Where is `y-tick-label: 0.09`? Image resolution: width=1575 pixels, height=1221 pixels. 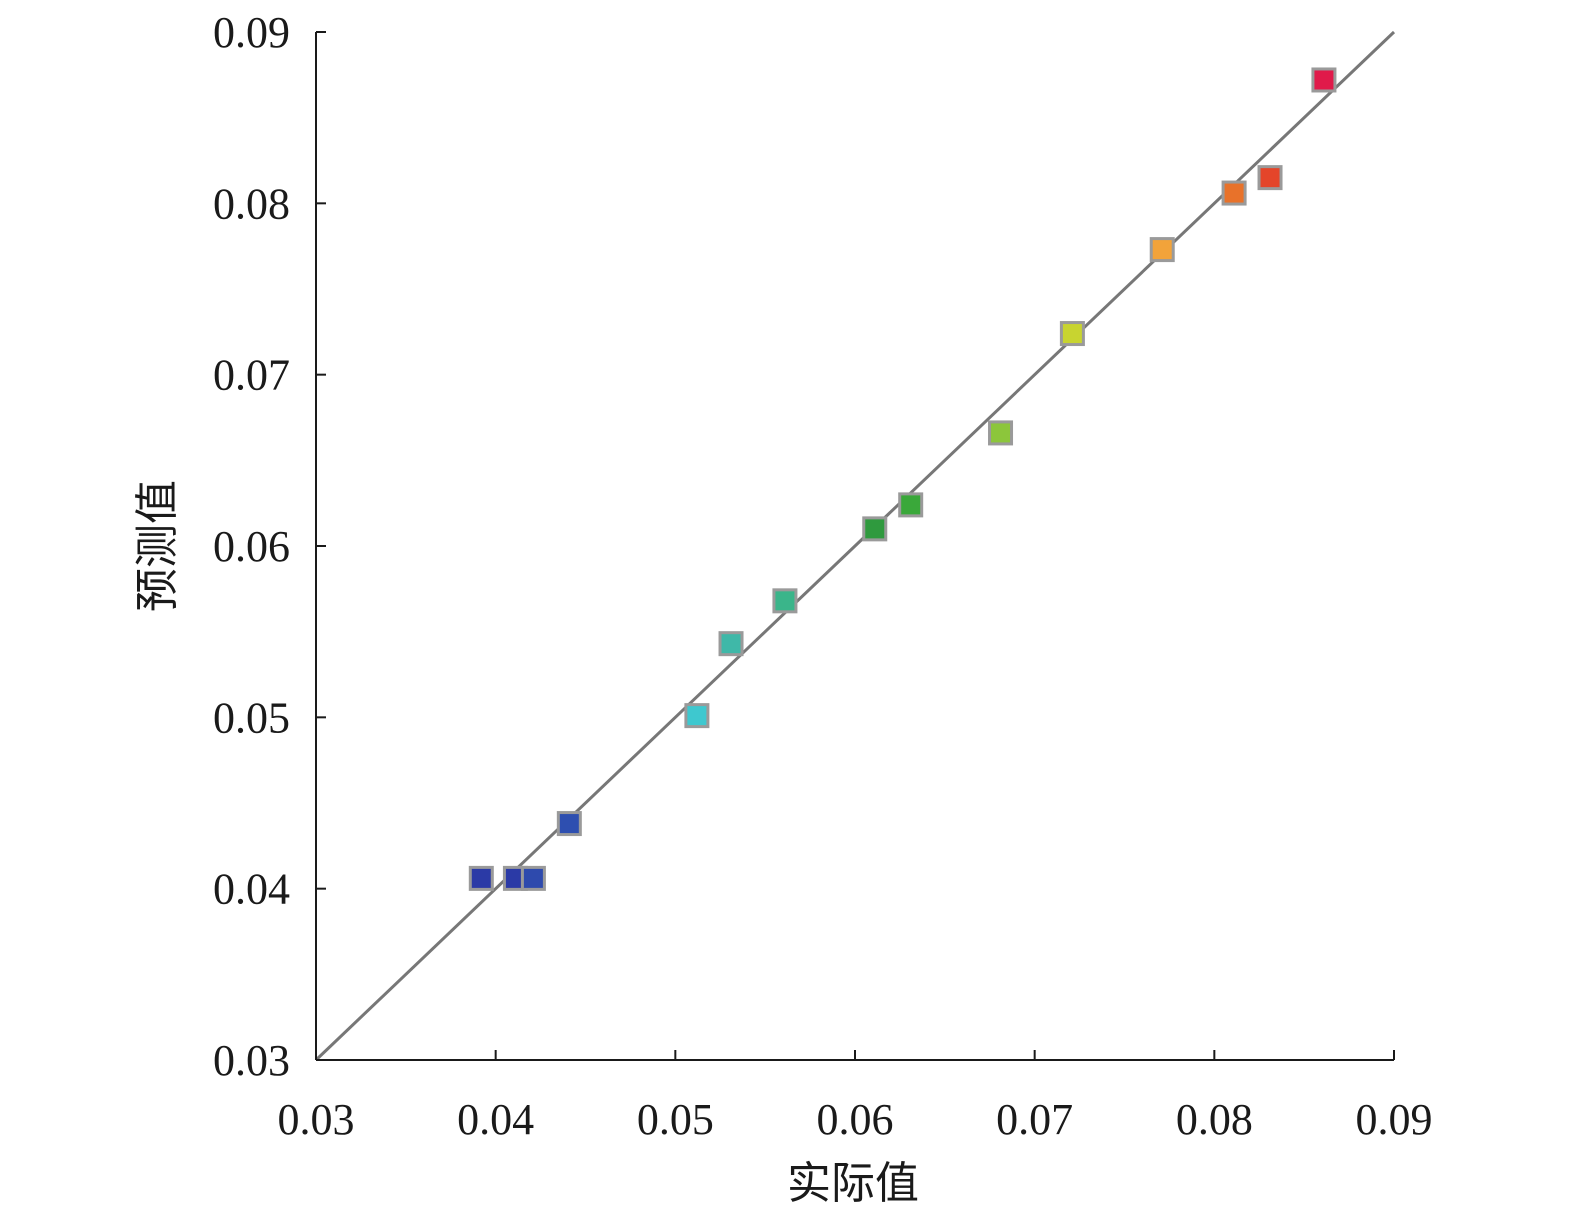 y-tick-label: 0.09 is located at coordinates (251, 32).